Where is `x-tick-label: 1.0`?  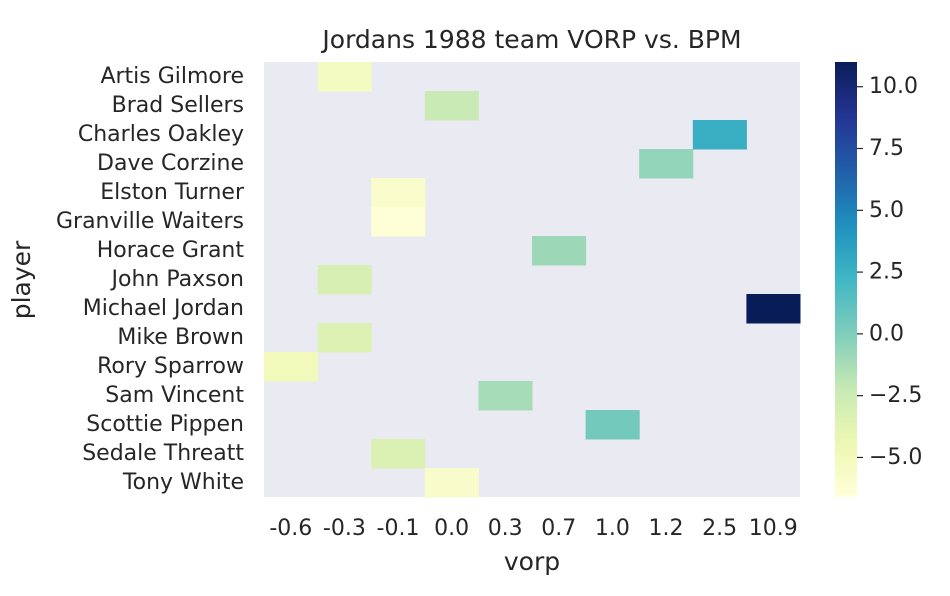
x-tick-label: 1.0 is located at coordinates (612, 528).